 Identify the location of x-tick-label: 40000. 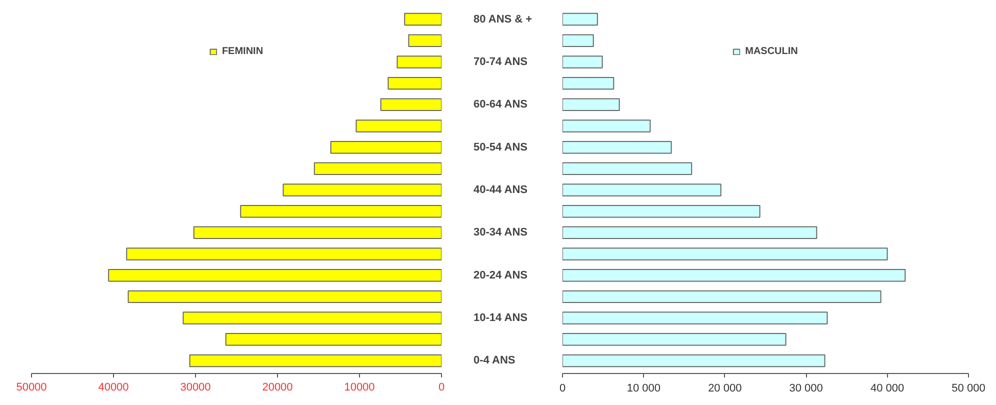
(113, 388).